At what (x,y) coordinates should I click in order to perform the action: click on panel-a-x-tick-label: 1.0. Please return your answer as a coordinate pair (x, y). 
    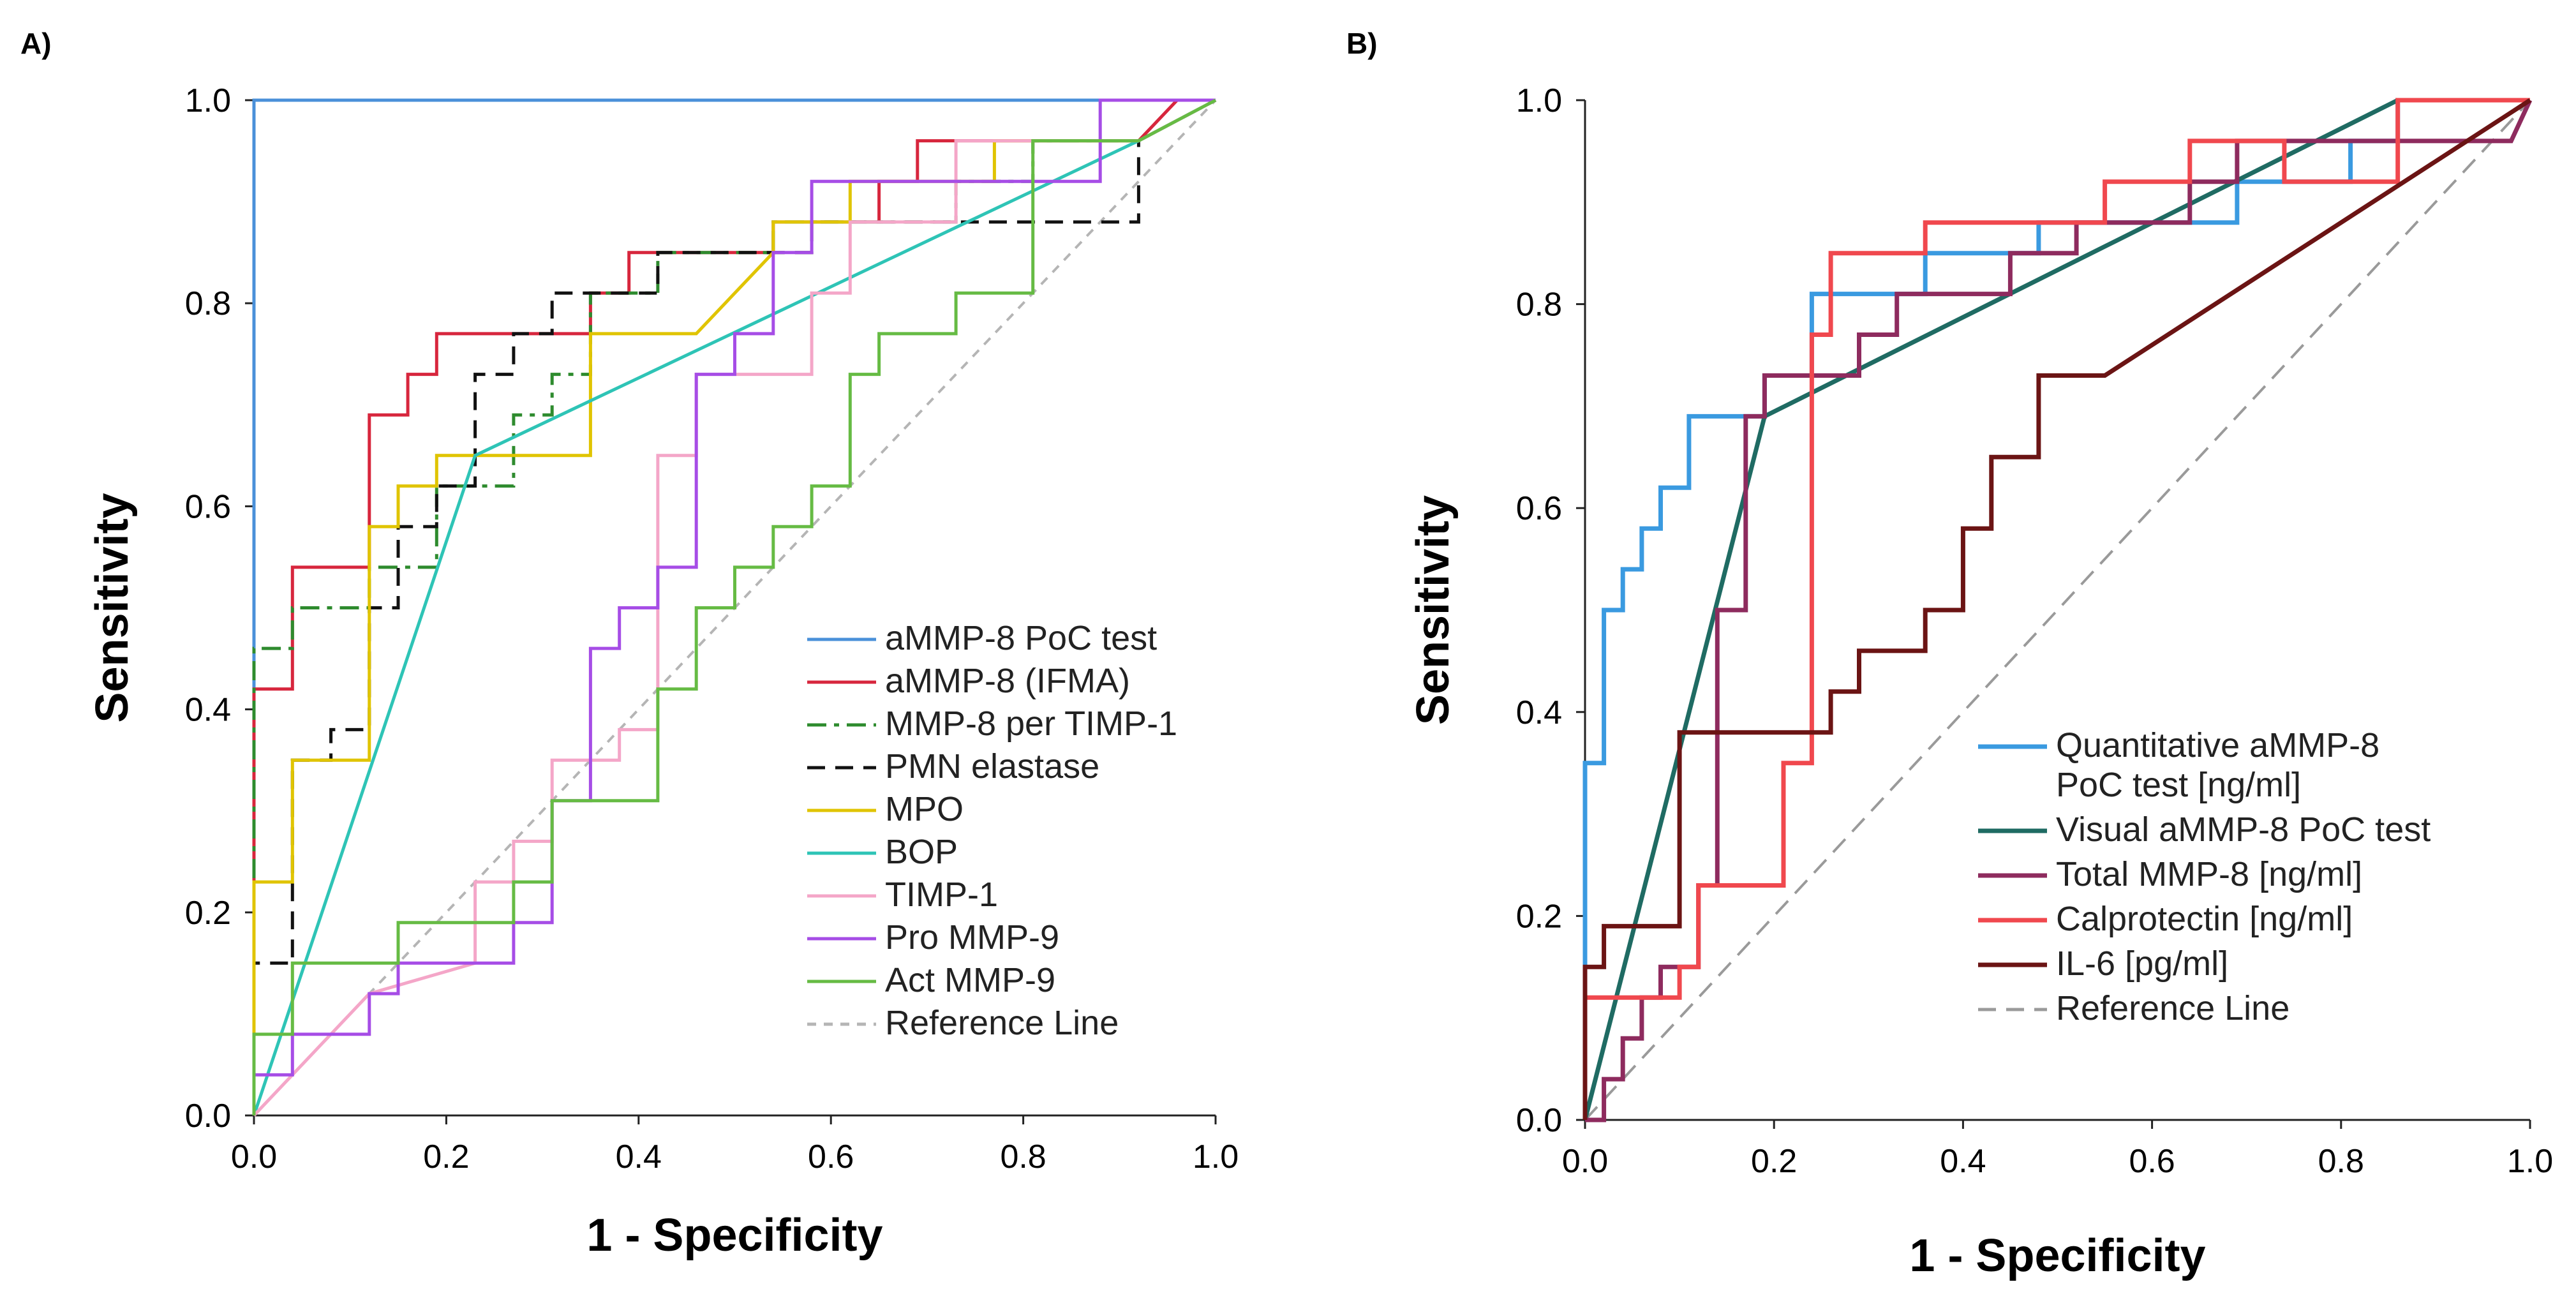
    Looking at the image, I should click on (1216, 1156).